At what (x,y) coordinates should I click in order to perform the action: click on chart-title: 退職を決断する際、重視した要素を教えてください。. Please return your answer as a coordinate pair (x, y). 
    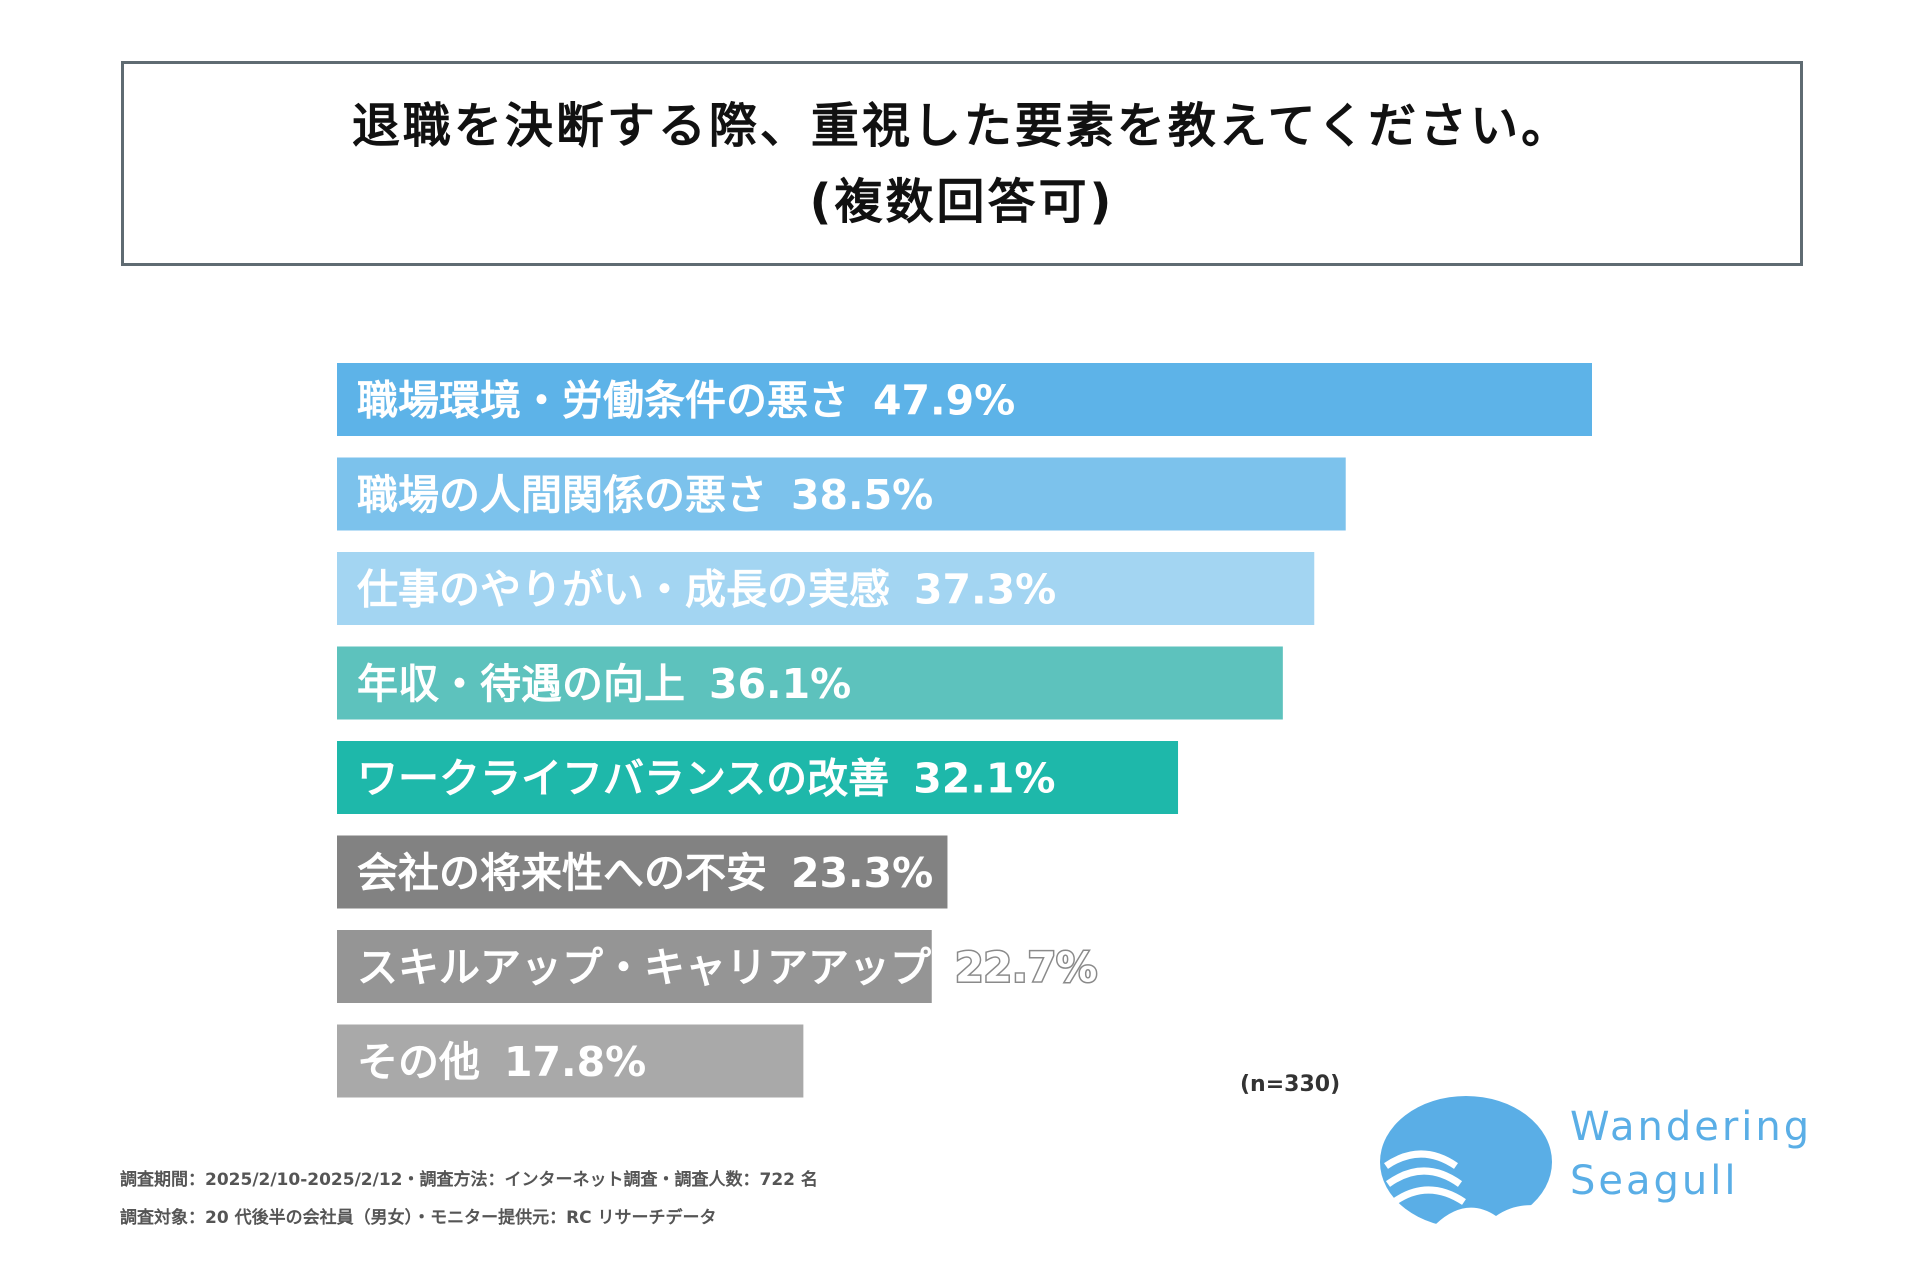
    Looking at the image, I should click on (962, 125).